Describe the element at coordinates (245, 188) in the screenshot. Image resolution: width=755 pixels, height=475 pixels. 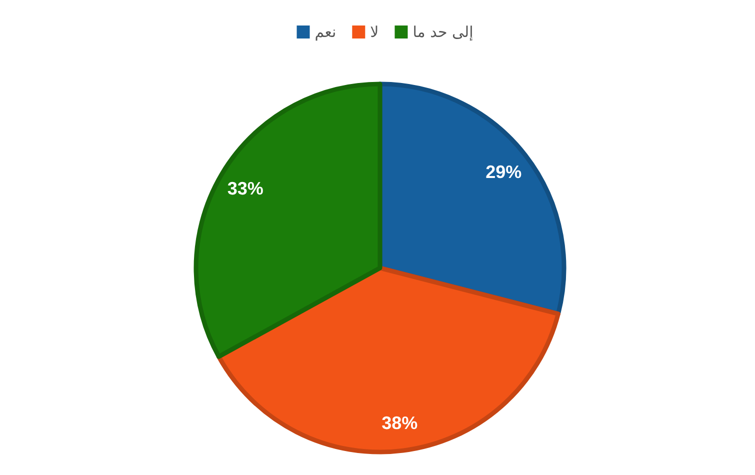
I see `data-label: 33%` at that location.